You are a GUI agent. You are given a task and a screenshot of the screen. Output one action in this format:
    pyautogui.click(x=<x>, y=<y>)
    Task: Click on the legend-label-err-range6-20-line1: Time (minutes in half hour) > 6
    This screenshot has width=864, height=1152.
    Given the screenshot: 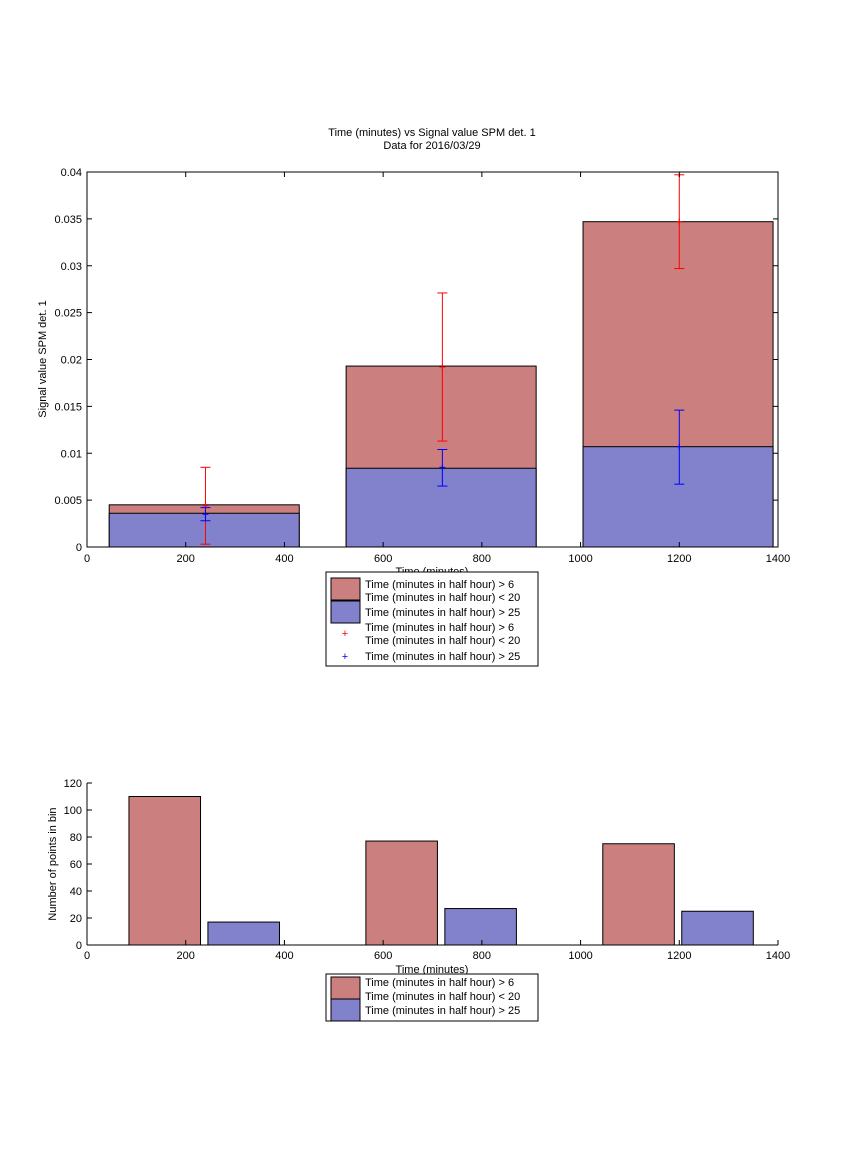 What is the action you would take?
    pyautogui.click(x=439, y=628)
    